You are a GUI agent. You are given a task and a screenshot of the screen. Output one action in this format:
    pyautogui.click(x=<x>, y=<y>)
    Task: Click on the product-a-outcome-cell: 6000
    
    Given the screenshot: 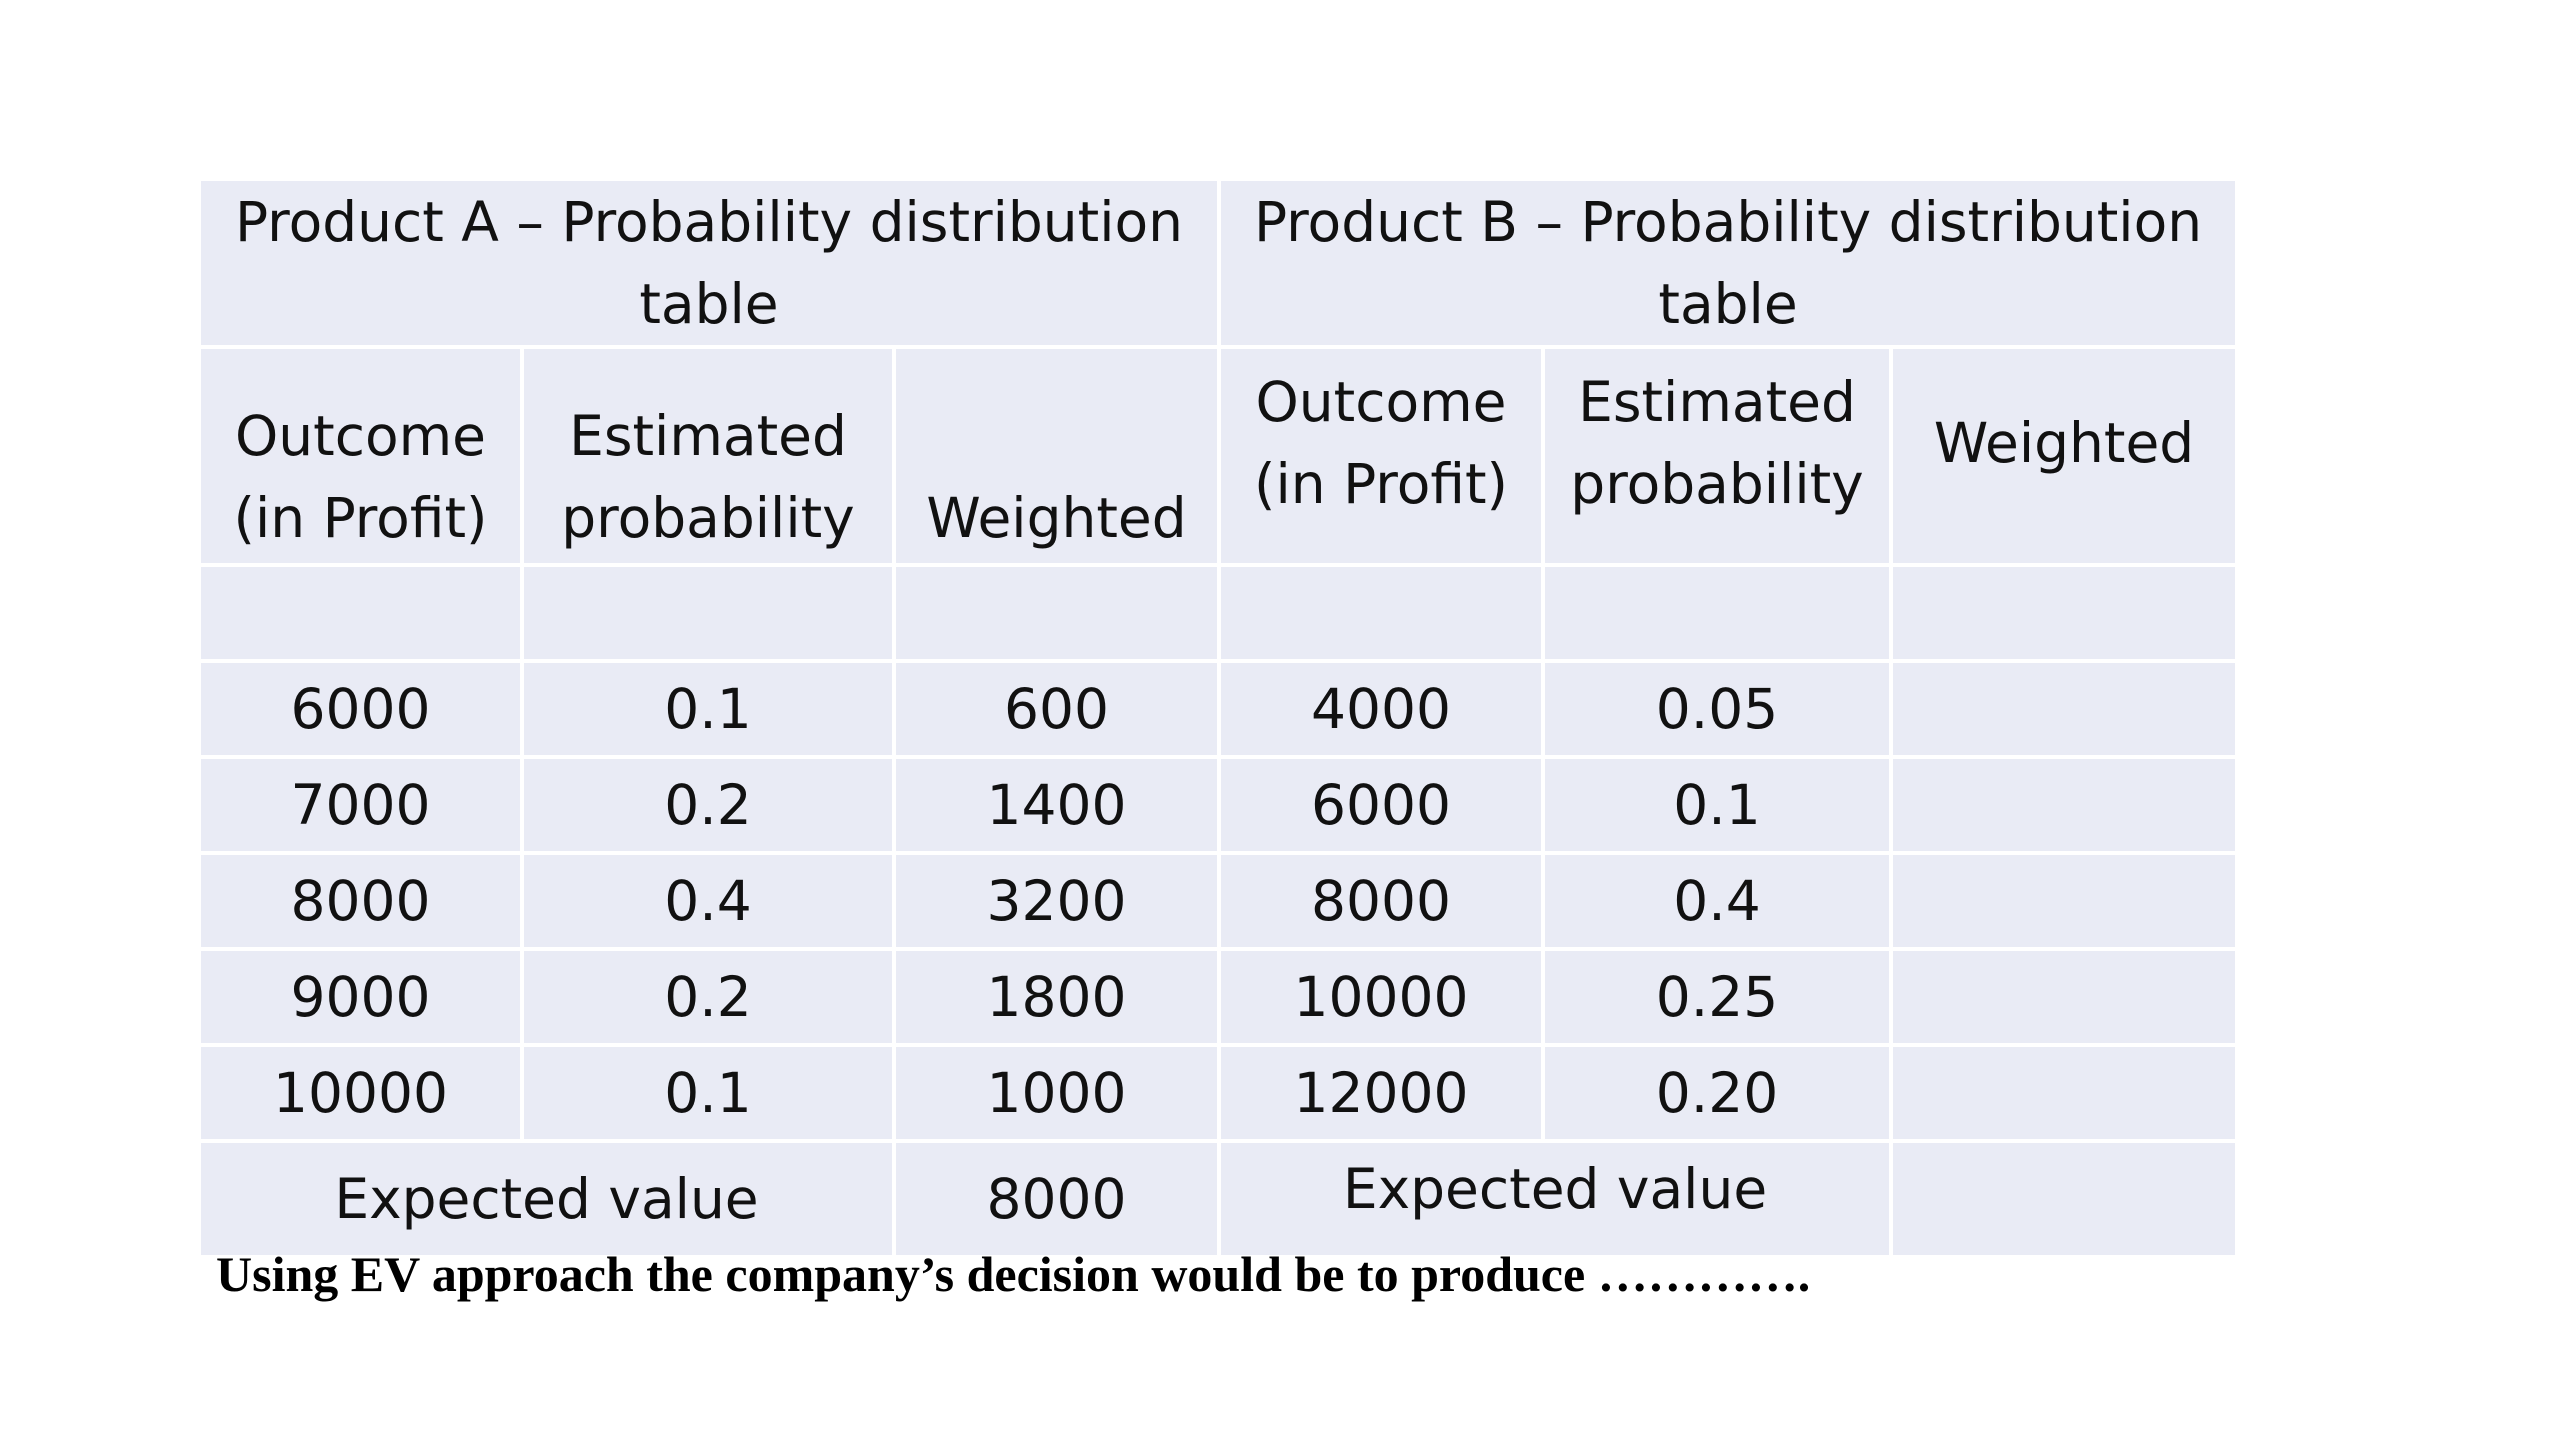 What is the action you would take?
    pyautogui.click(x=360, y=709)
    